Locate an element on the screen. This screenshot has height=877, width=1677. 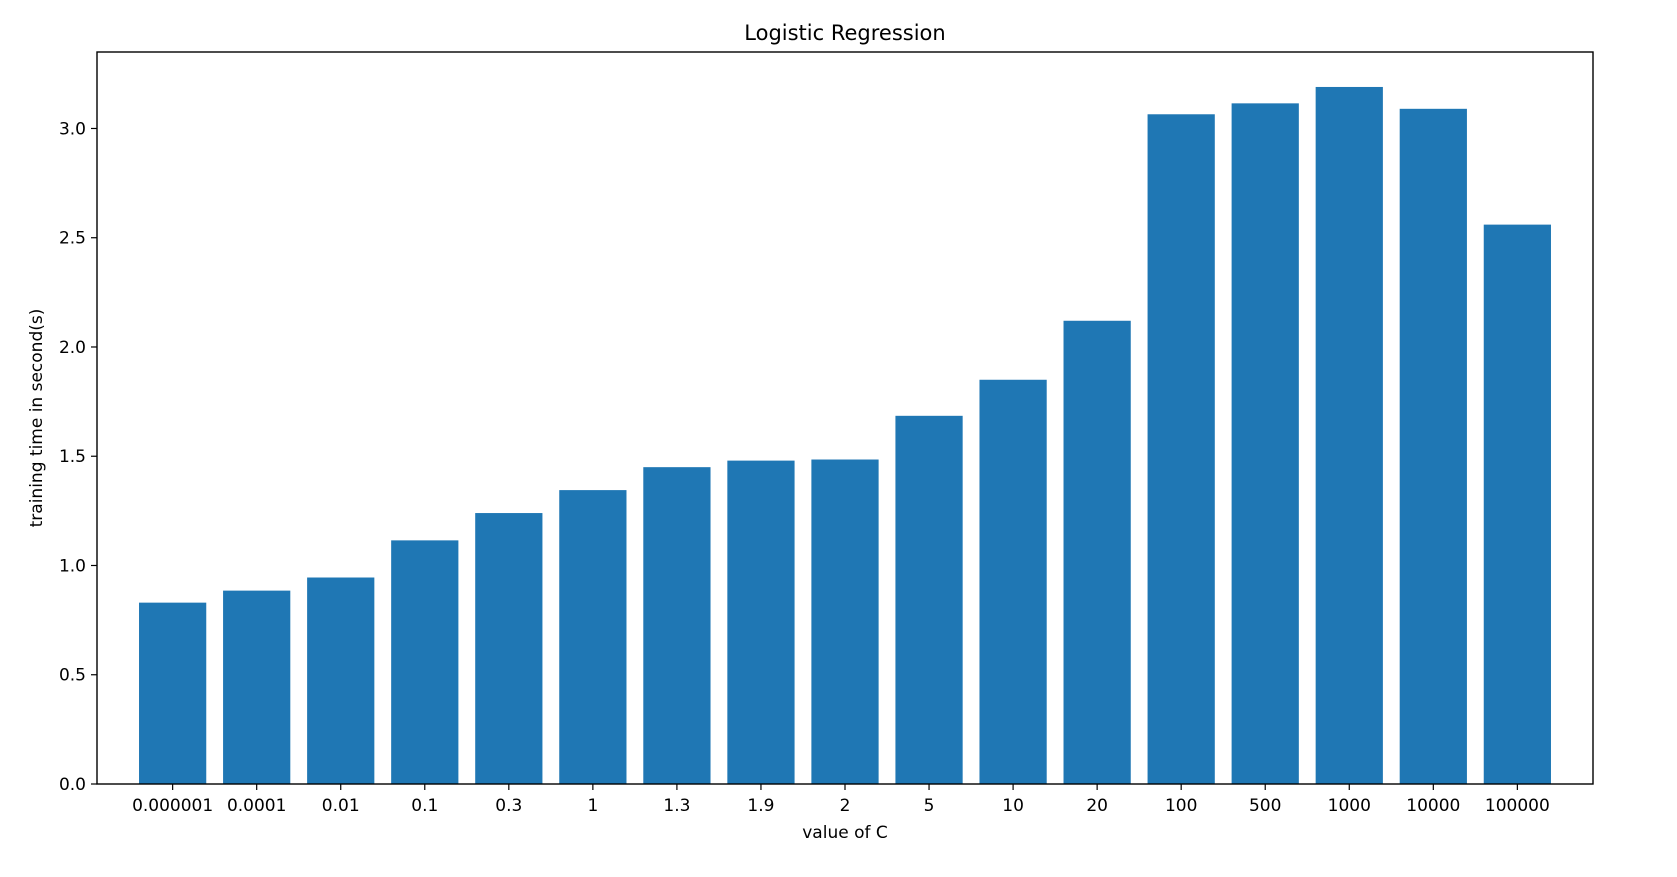
x-tick-label: 0.000001 is located at coordinates (172, 806).